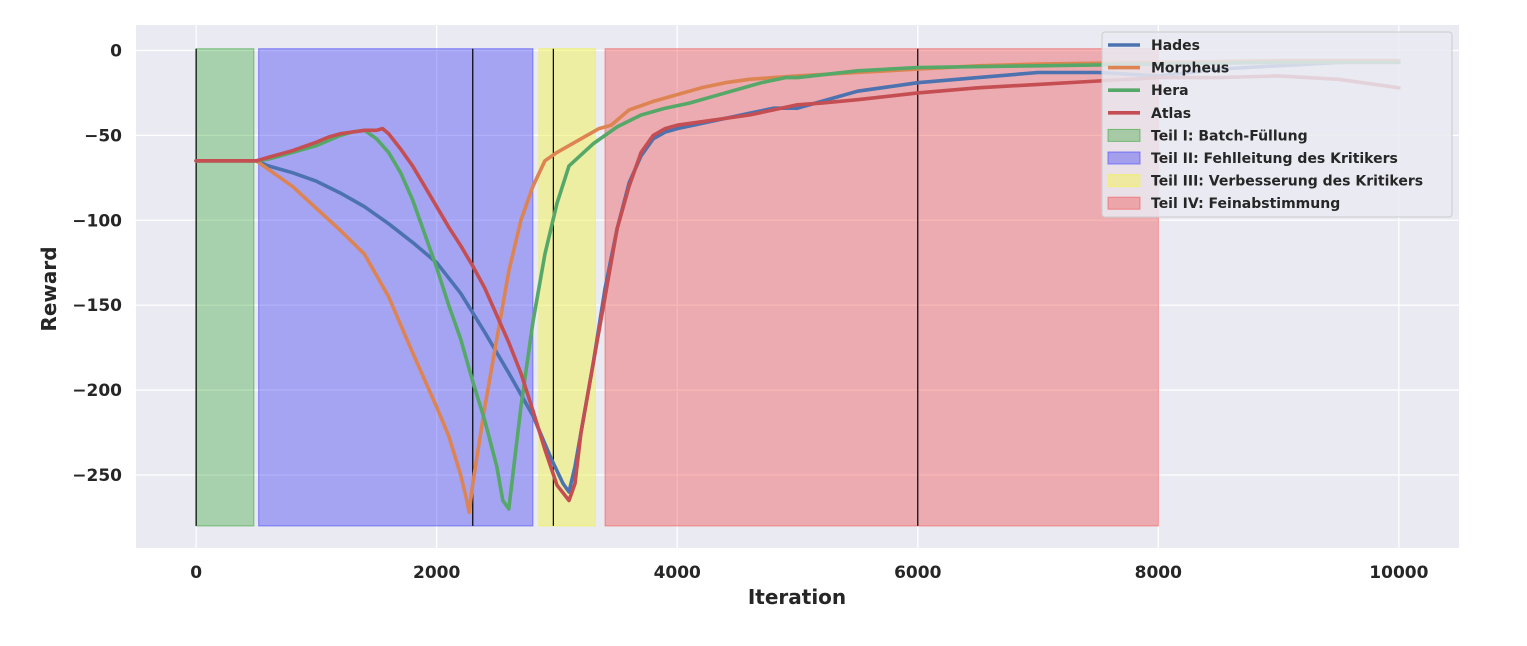  What do you see at coordinates (97, 391) in the screenshot?
I see `y-tick-label: −200` at bounding box center [97, 391].